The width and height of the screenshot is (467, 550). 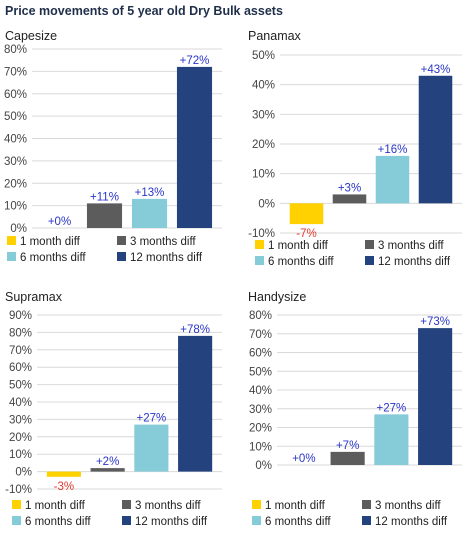 I want to click on panamax-ytick-label: 0%, so click(x=266, y=204).